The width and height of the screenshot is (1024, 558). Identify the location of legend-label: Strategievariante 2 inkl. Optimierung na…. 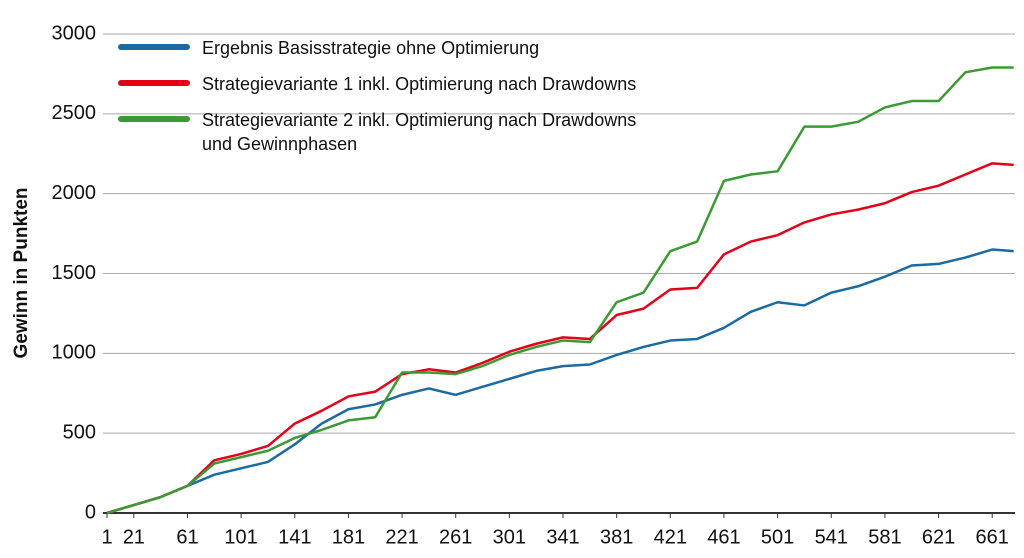
(419, 132).